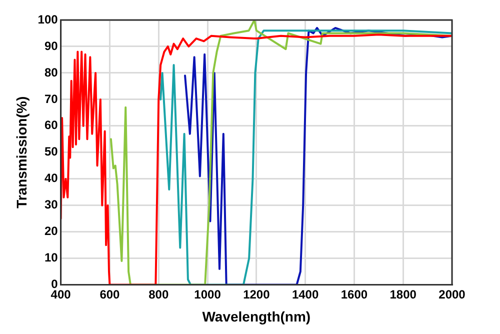  Describe the element at coordinates (158, 294) in the screenshot. I see `x-tick-label: 800` at that location.